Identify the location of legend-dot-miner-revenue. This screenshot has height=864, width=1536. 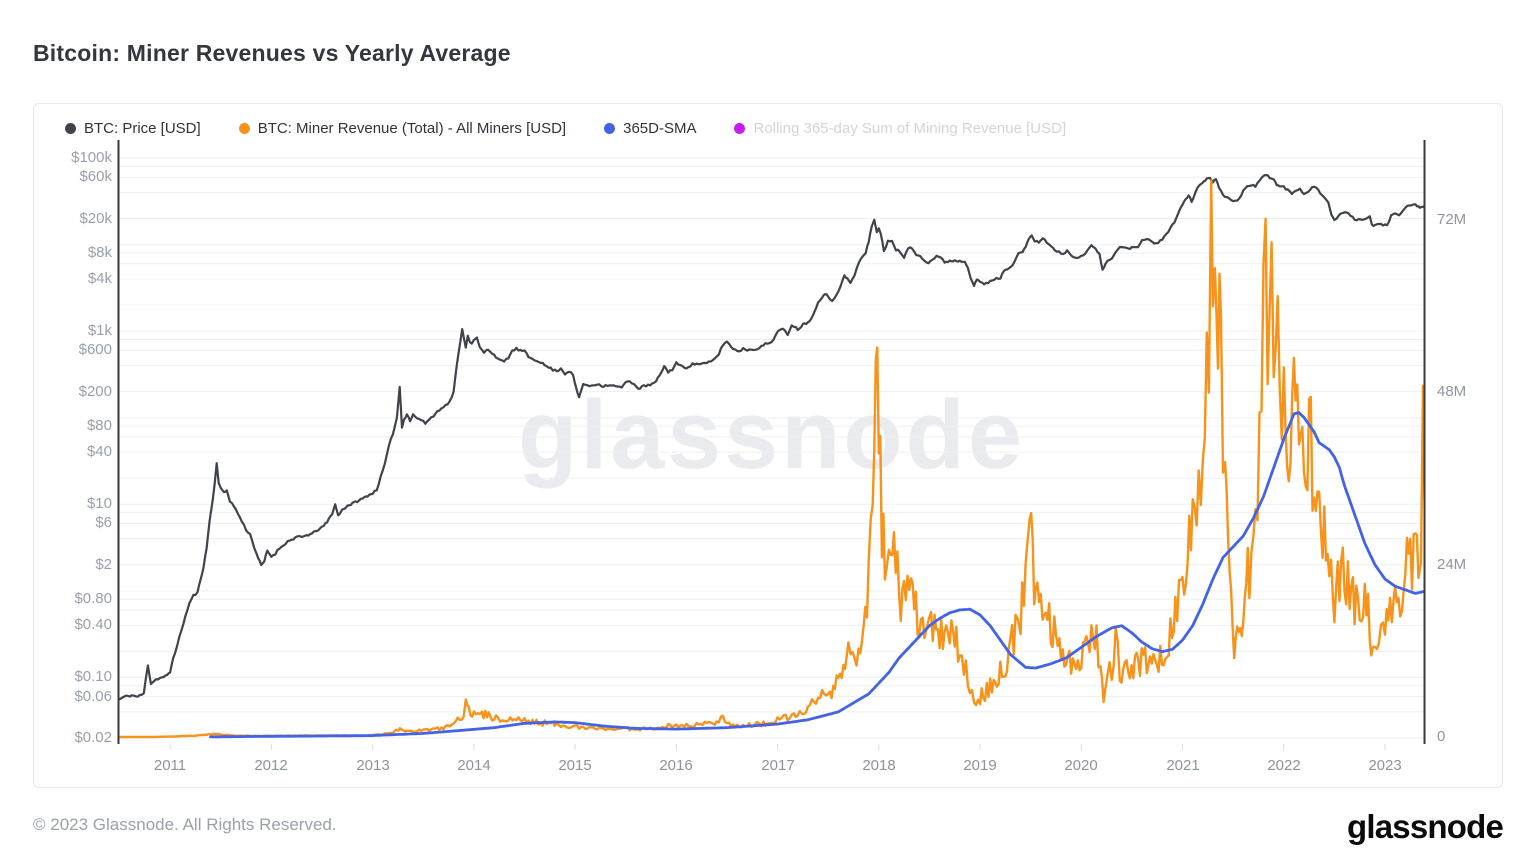
(244, 128).